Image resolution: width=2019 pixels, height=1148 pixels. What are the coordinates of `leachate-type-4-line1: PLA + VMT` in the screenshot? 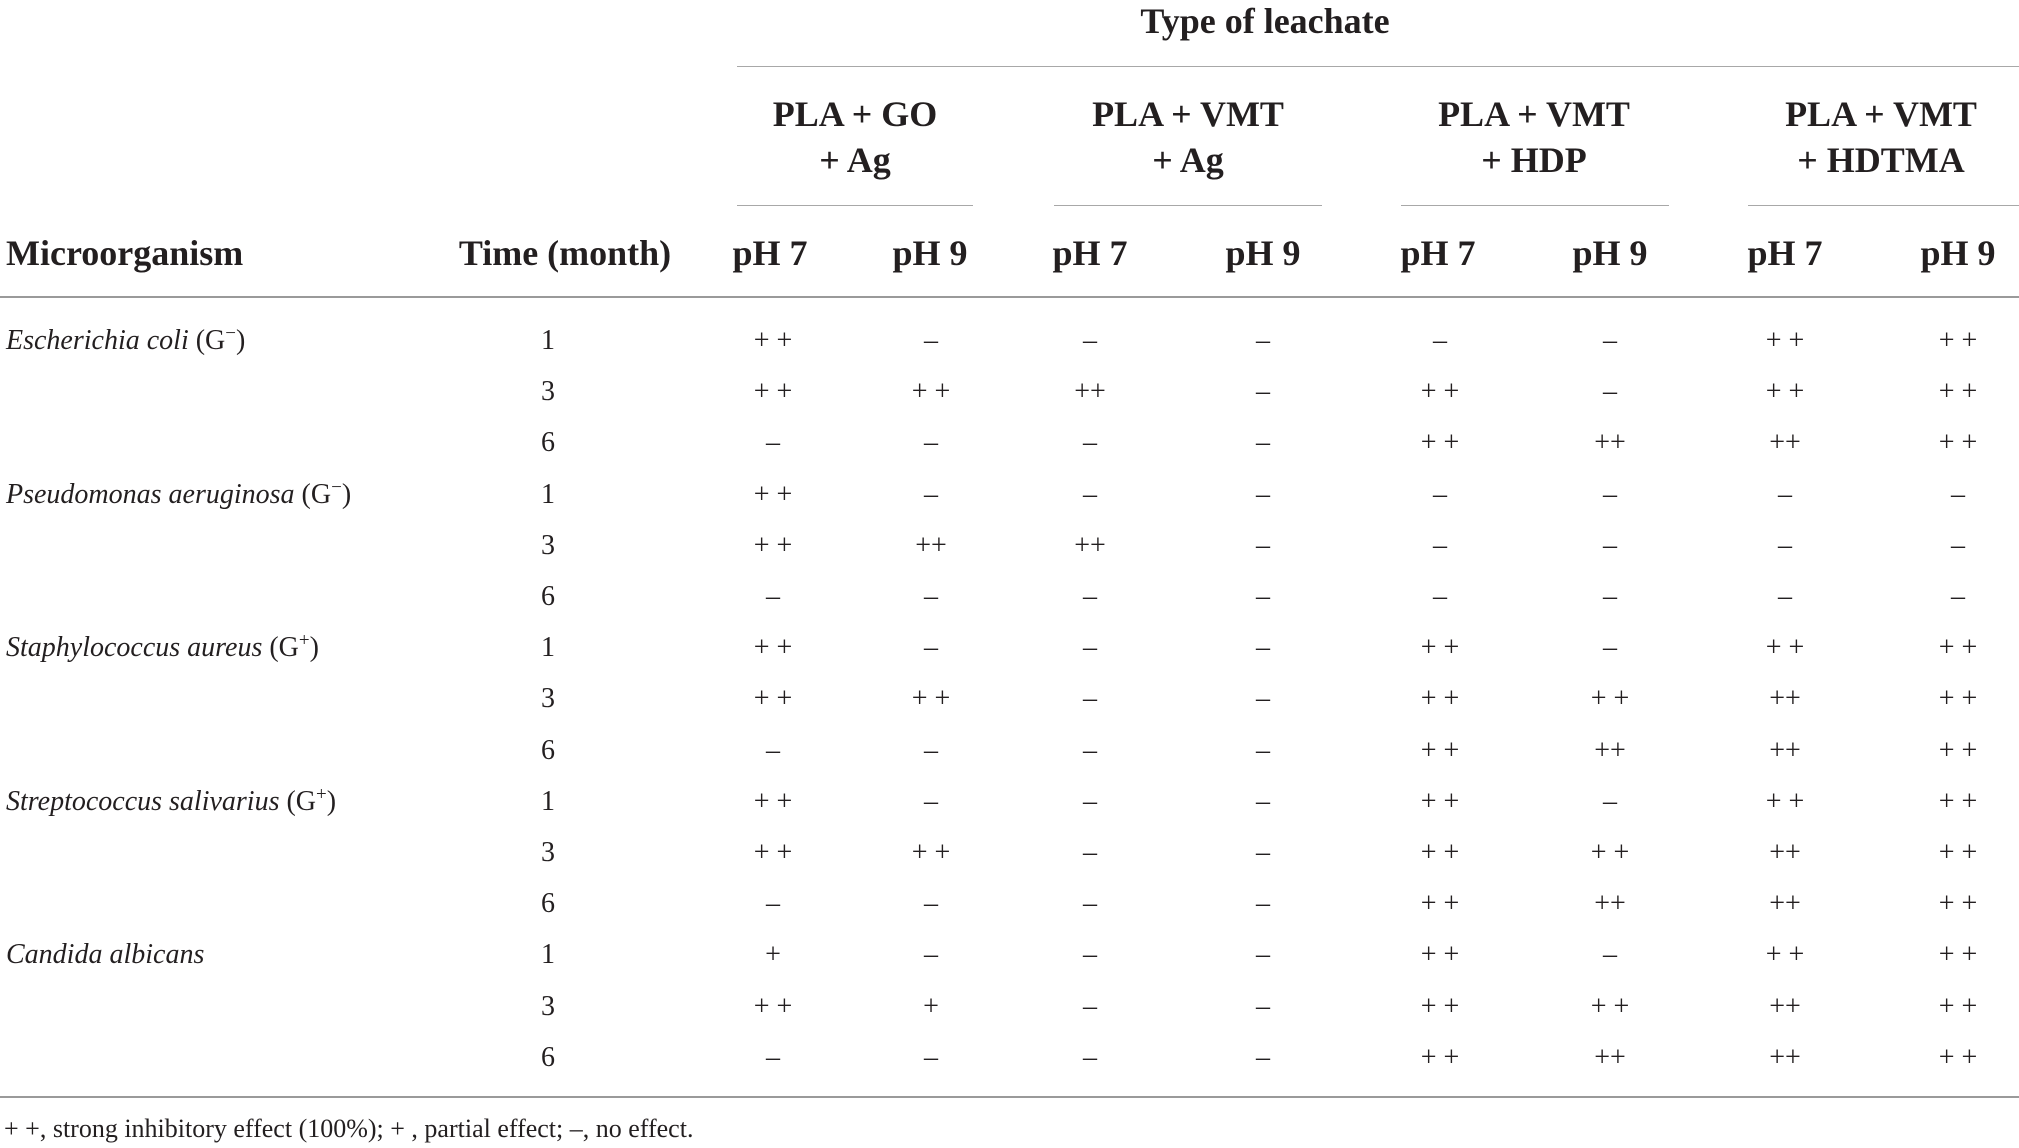 It's located at (1881, 114).